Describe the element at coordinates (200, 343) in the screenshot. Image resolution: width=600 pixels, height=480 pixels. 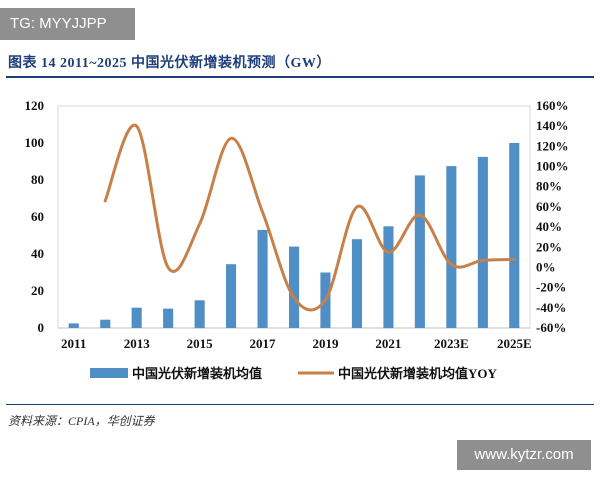
I see `x-tick: 2015` at that location.